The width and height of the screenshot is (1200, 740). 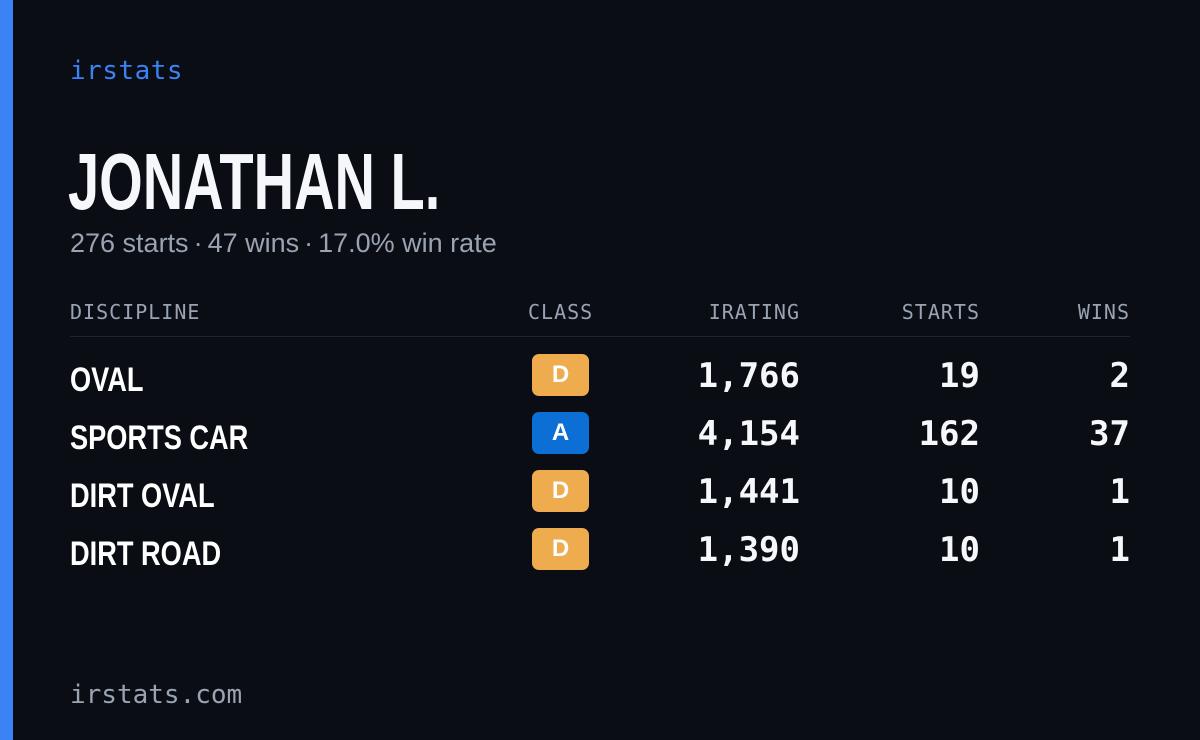 What do you see at coordinates (748, 550) in the screenshot?
I see `irating-value: 1,390` at bounding box center [748, 550].